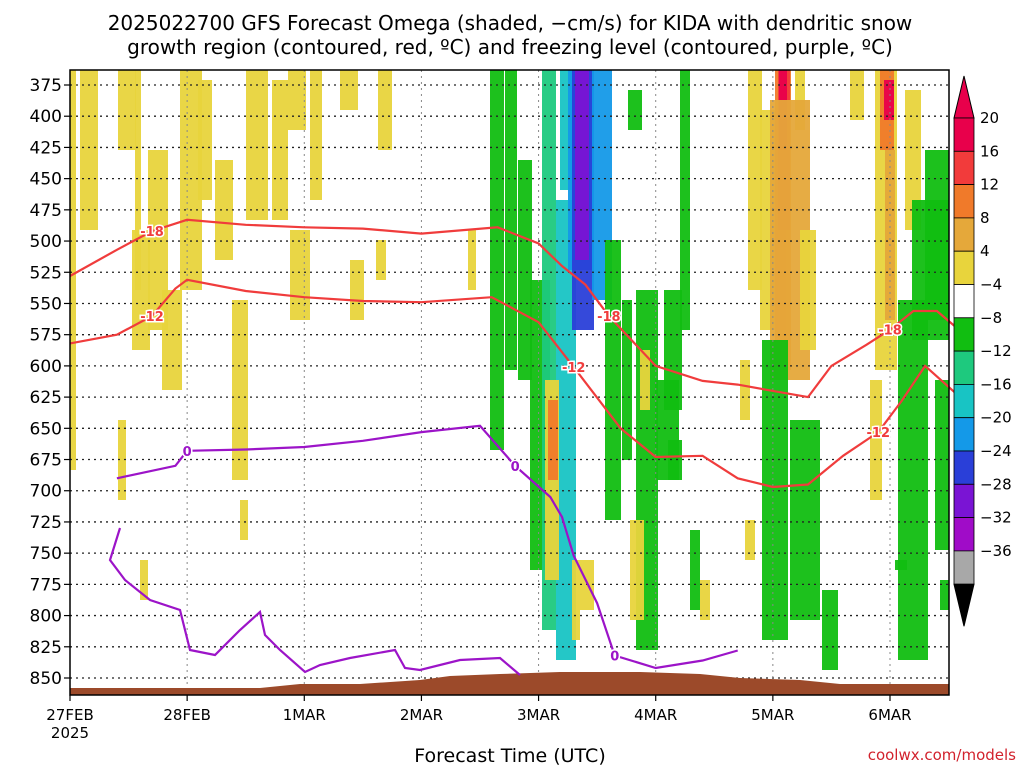  What do you see at coordinates (989, 118) in the screenshot?
I see `colorbar-label: 20` at bounding box center [989, 118].